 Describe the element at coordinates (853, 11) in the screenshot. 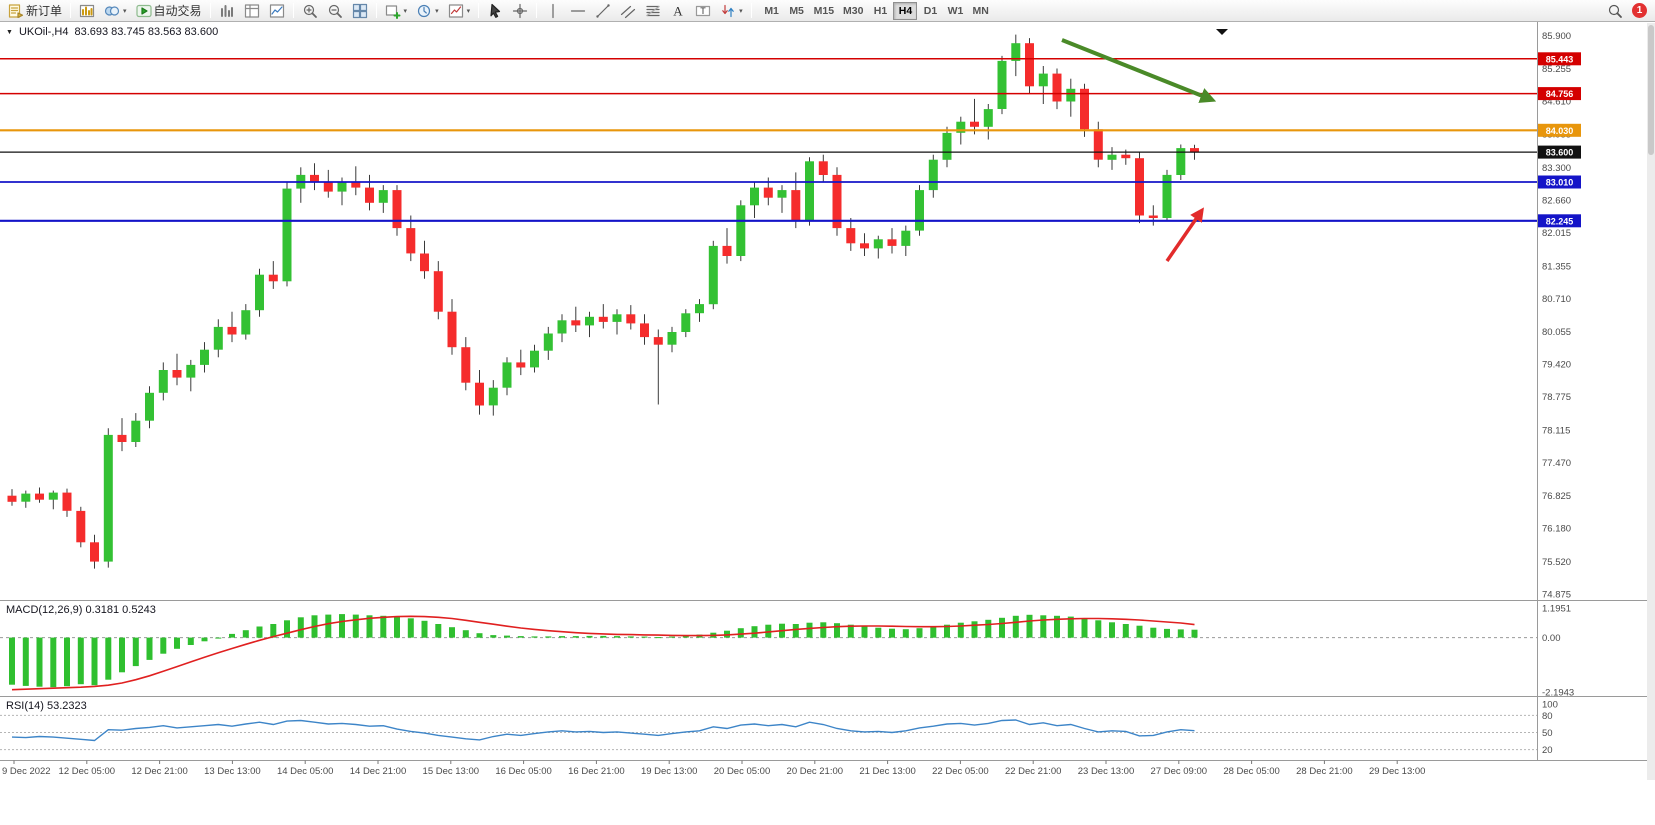

I see `timeframe-m30-button: M30` at that location.